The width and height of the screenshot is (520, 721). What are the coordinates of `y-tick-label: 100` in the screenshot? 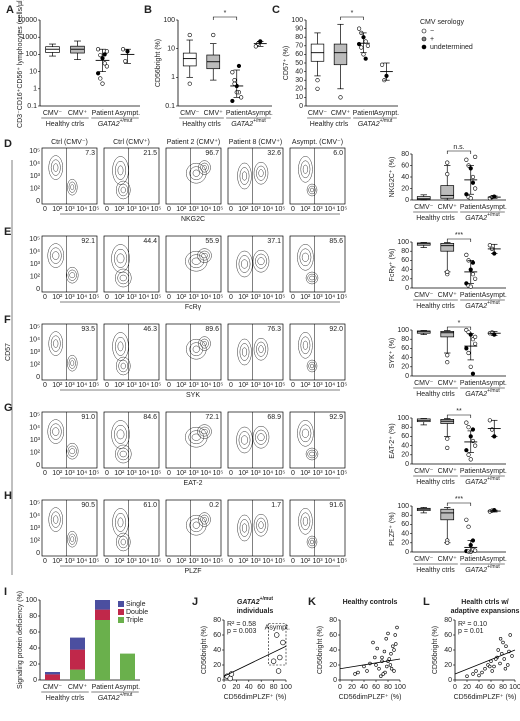 It's located at (297, 20).